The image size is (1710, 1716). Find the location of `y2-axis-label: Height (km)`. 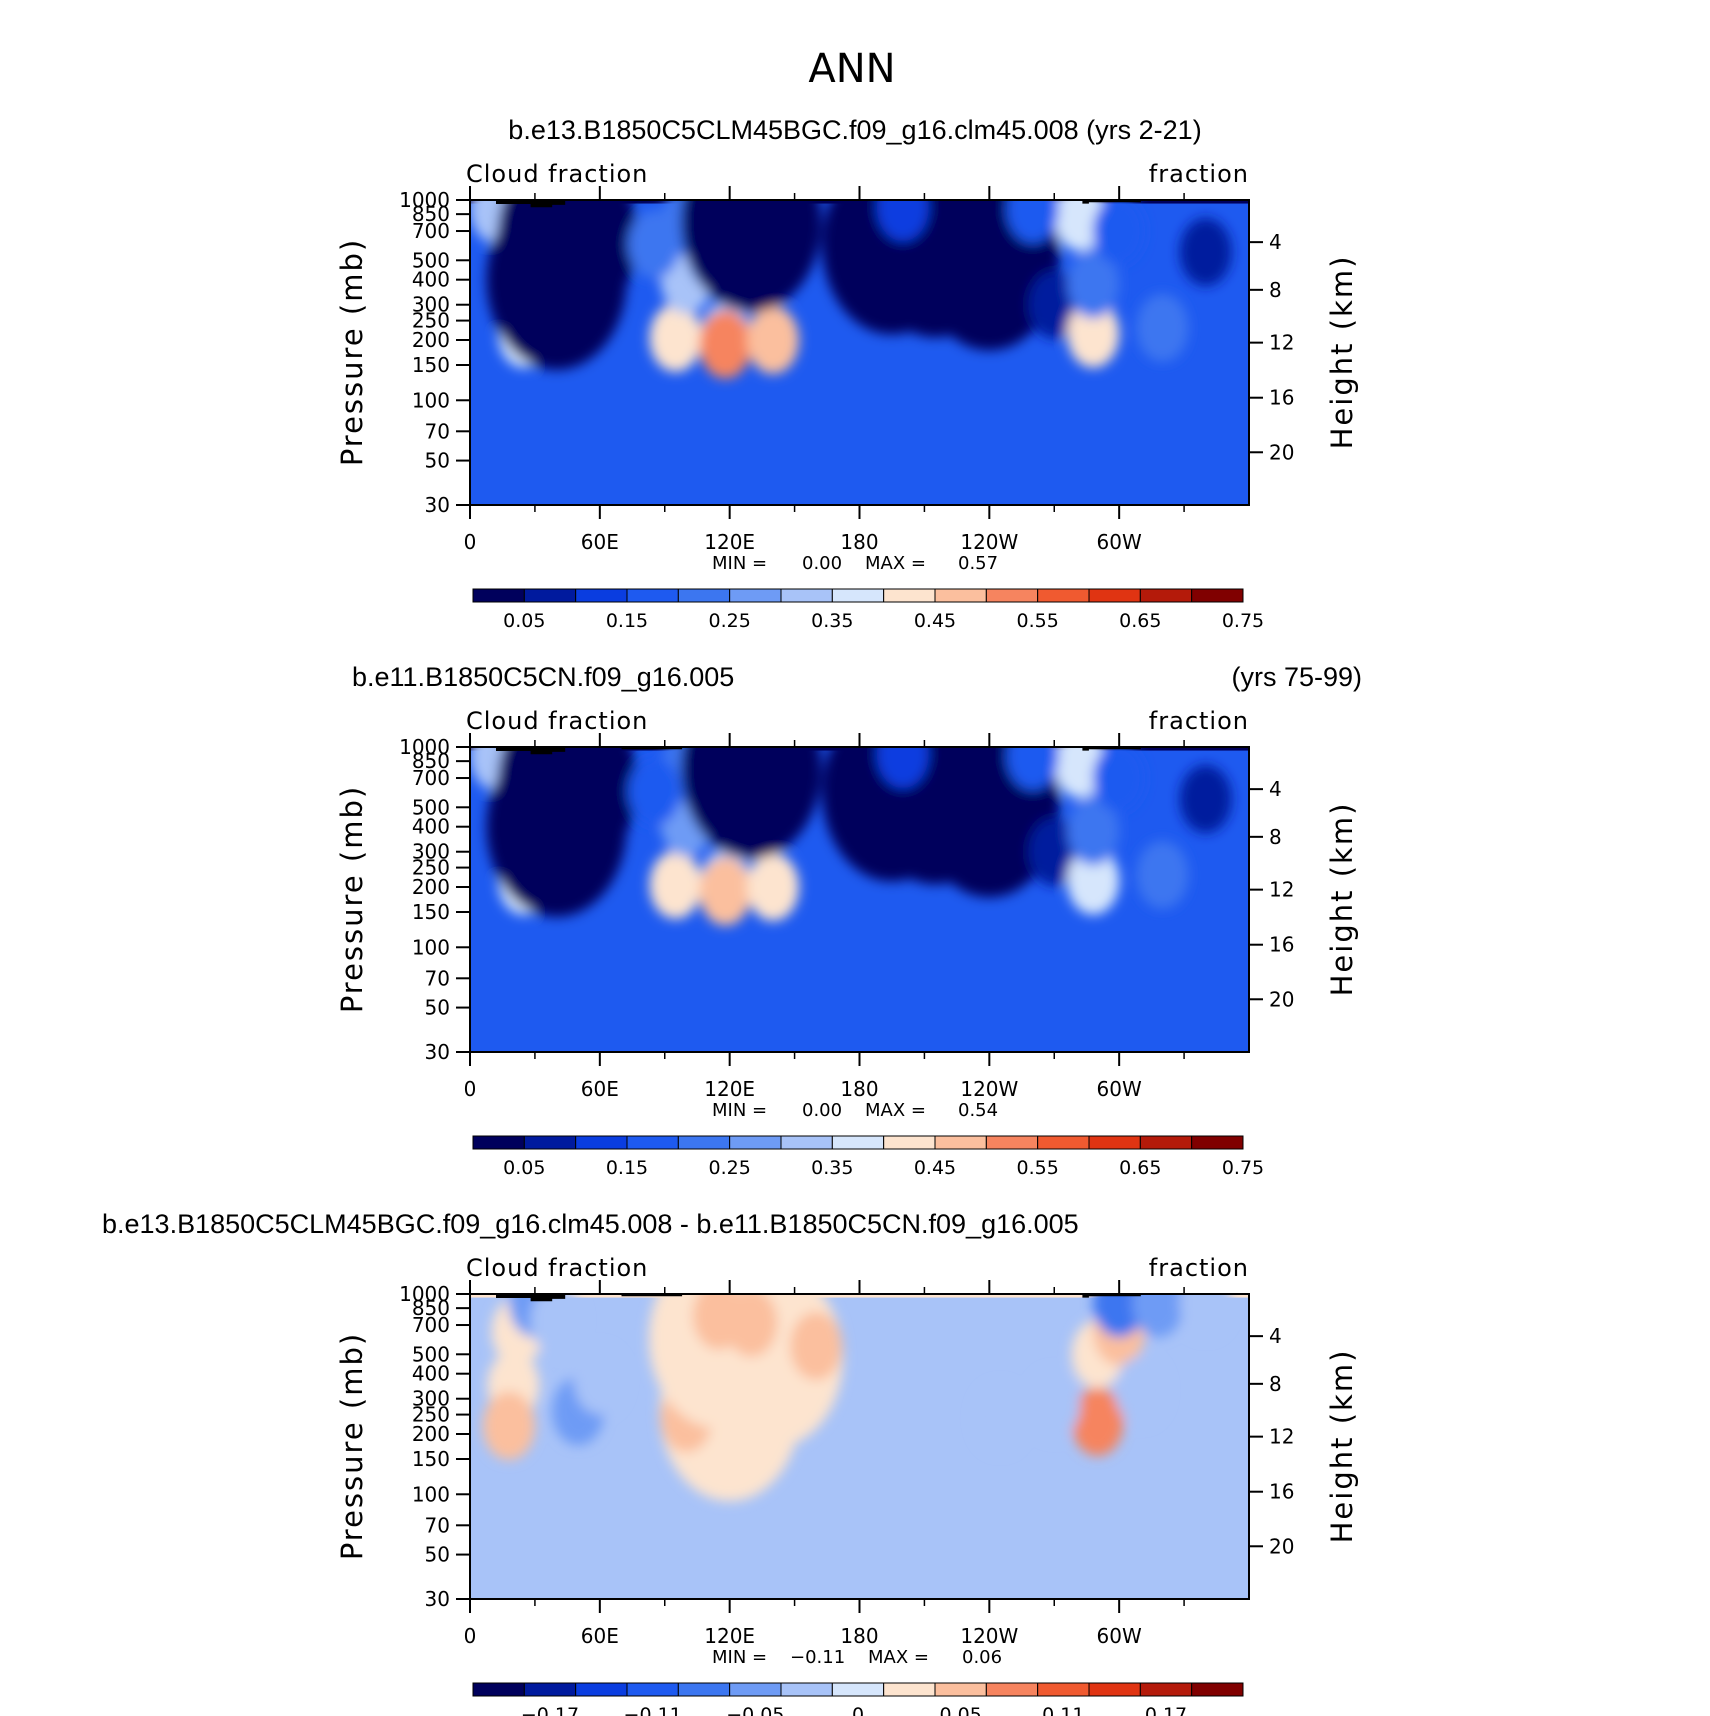

y2-axis-label: Height (km) is located at coordinates (1342, 899).